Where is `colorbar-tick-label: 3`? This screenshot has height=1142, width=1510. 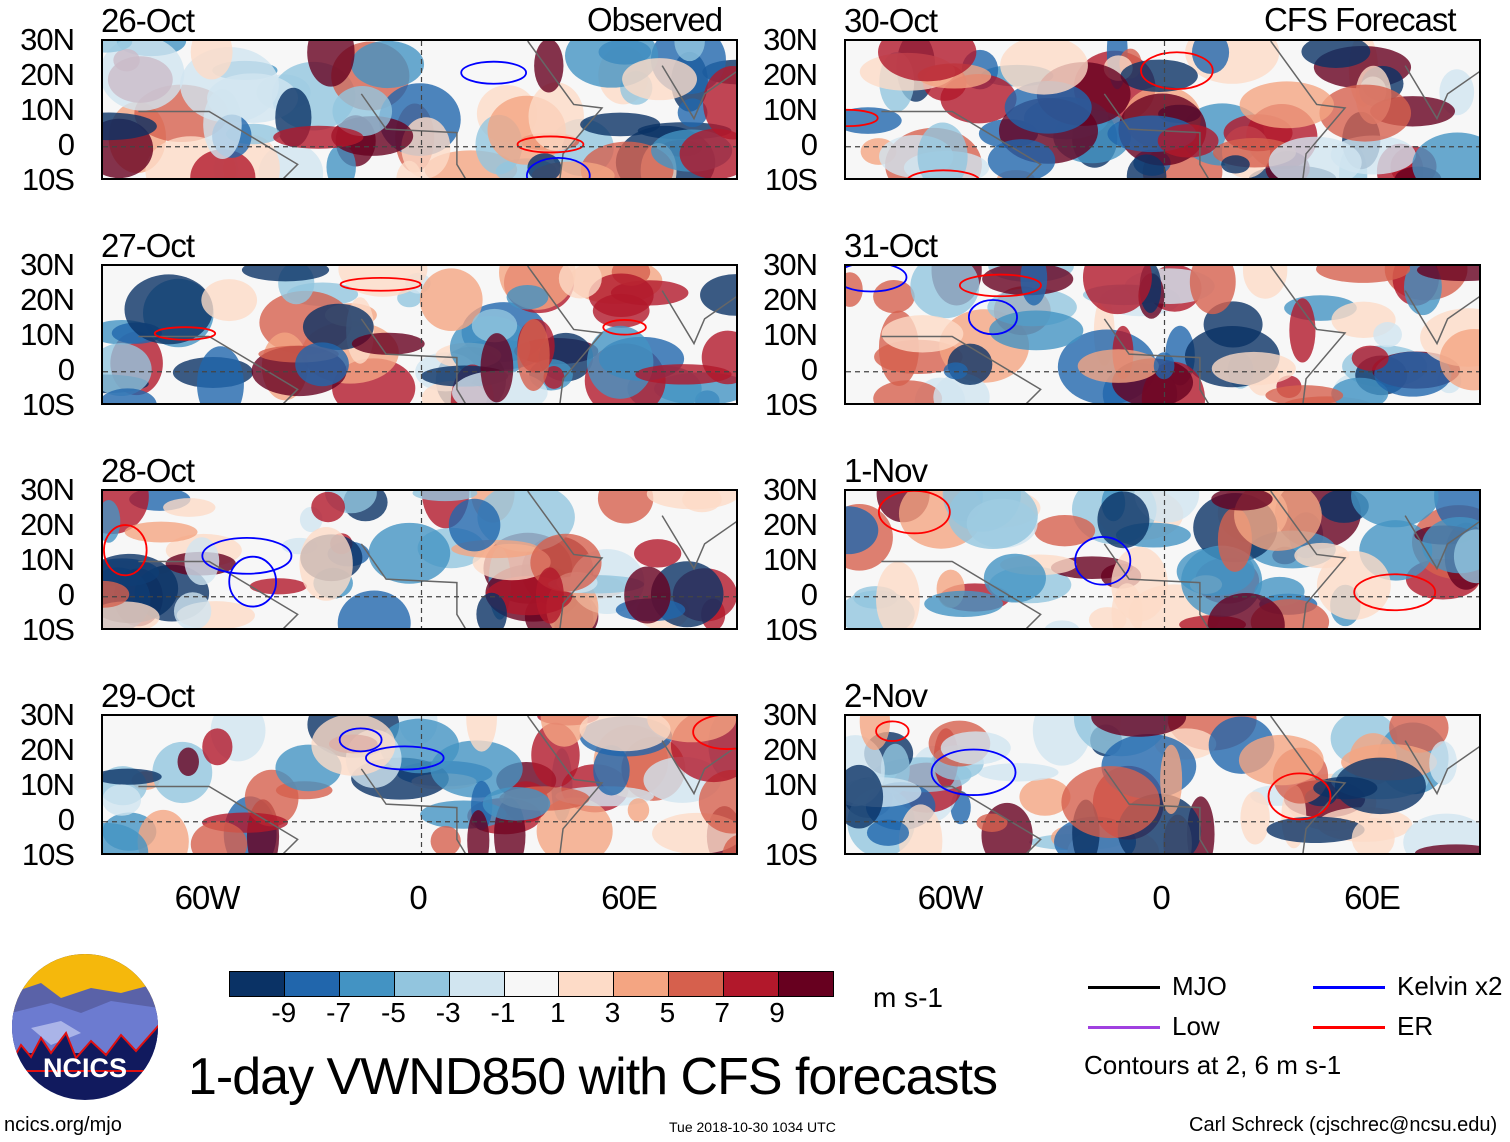
colorbar-tick-label: 3 is located at coordinates (612, 1012).